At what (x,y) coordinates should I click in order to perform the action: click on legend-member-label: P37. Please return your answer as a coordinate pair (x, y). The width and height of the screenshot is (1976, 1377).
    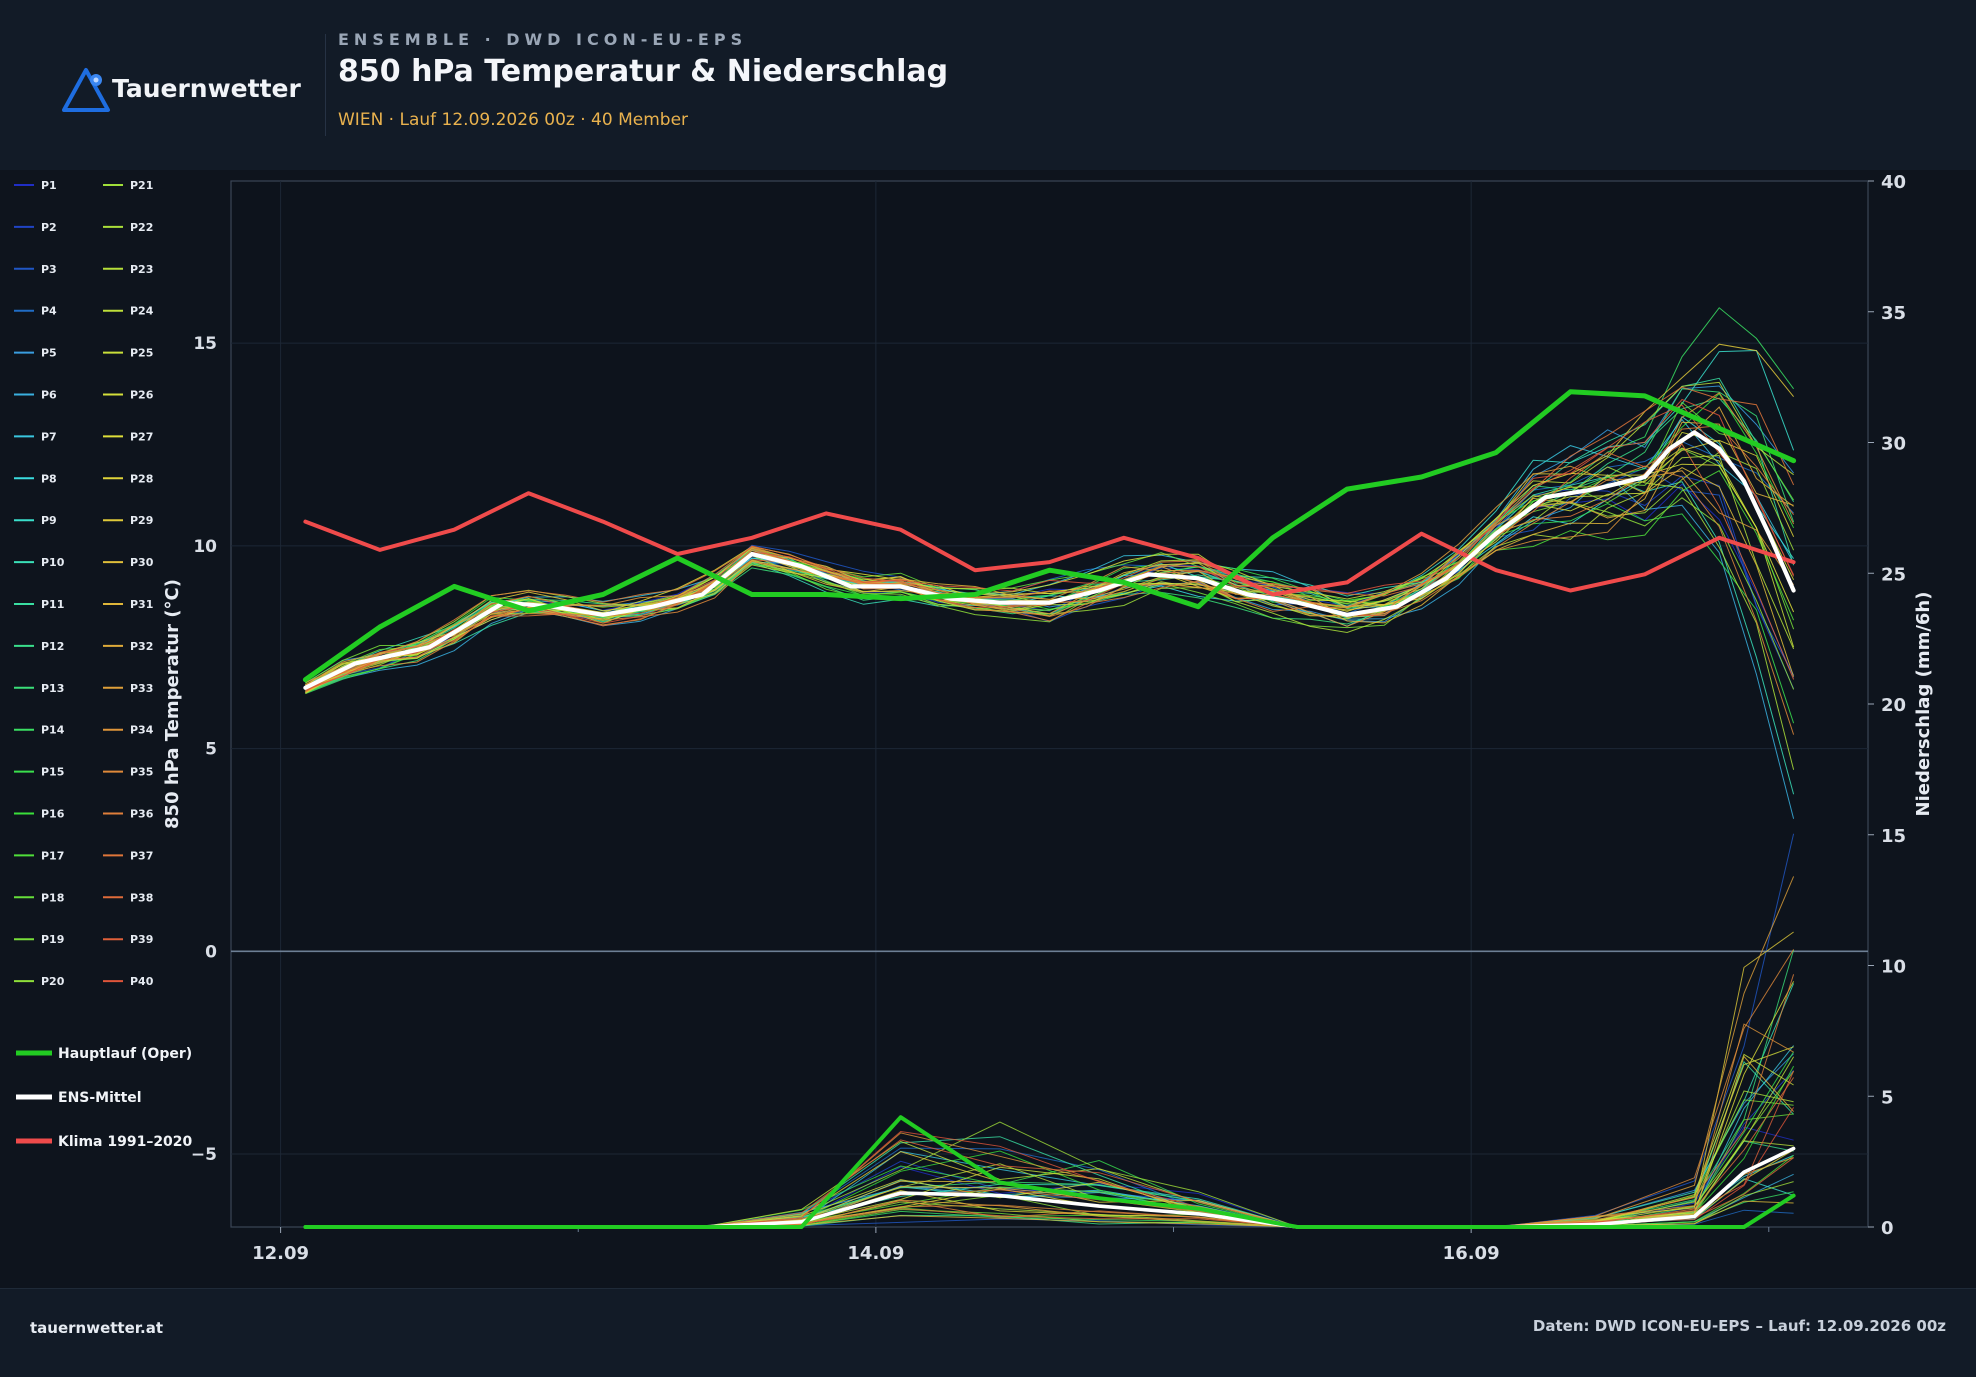
    Looking at the image, I should click on (141, 855).